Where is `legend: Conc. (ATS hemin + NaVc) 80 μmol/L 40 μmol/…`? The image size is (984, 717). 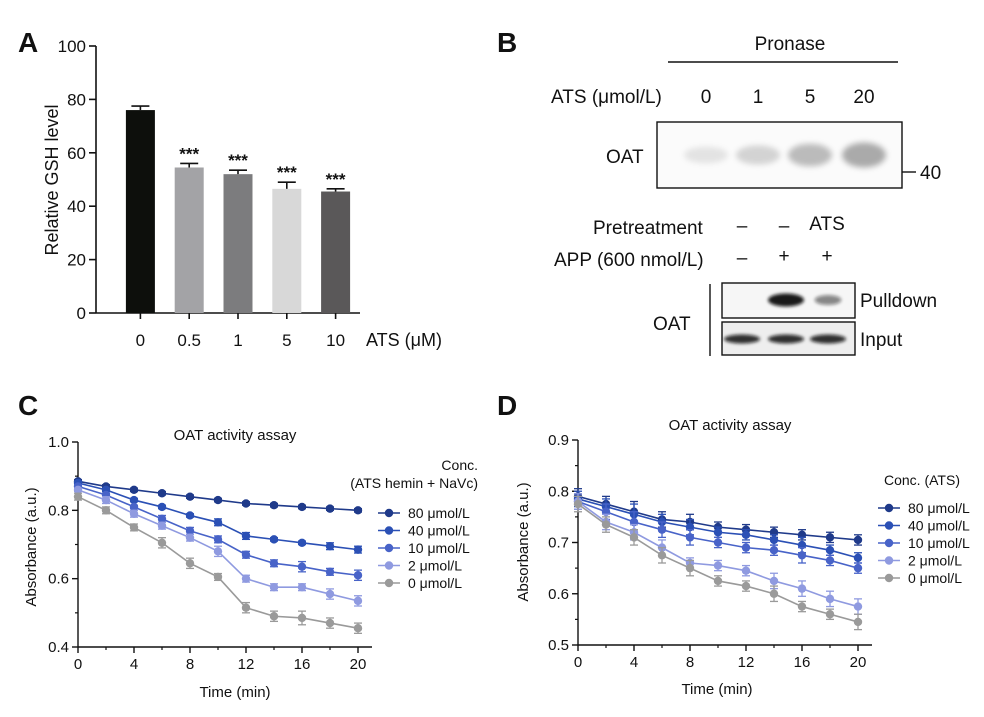
legend: Conc. (ATS hemin + NaVc) 80 μmol/L 40 μmol/… is located at coordinates (414, 524).